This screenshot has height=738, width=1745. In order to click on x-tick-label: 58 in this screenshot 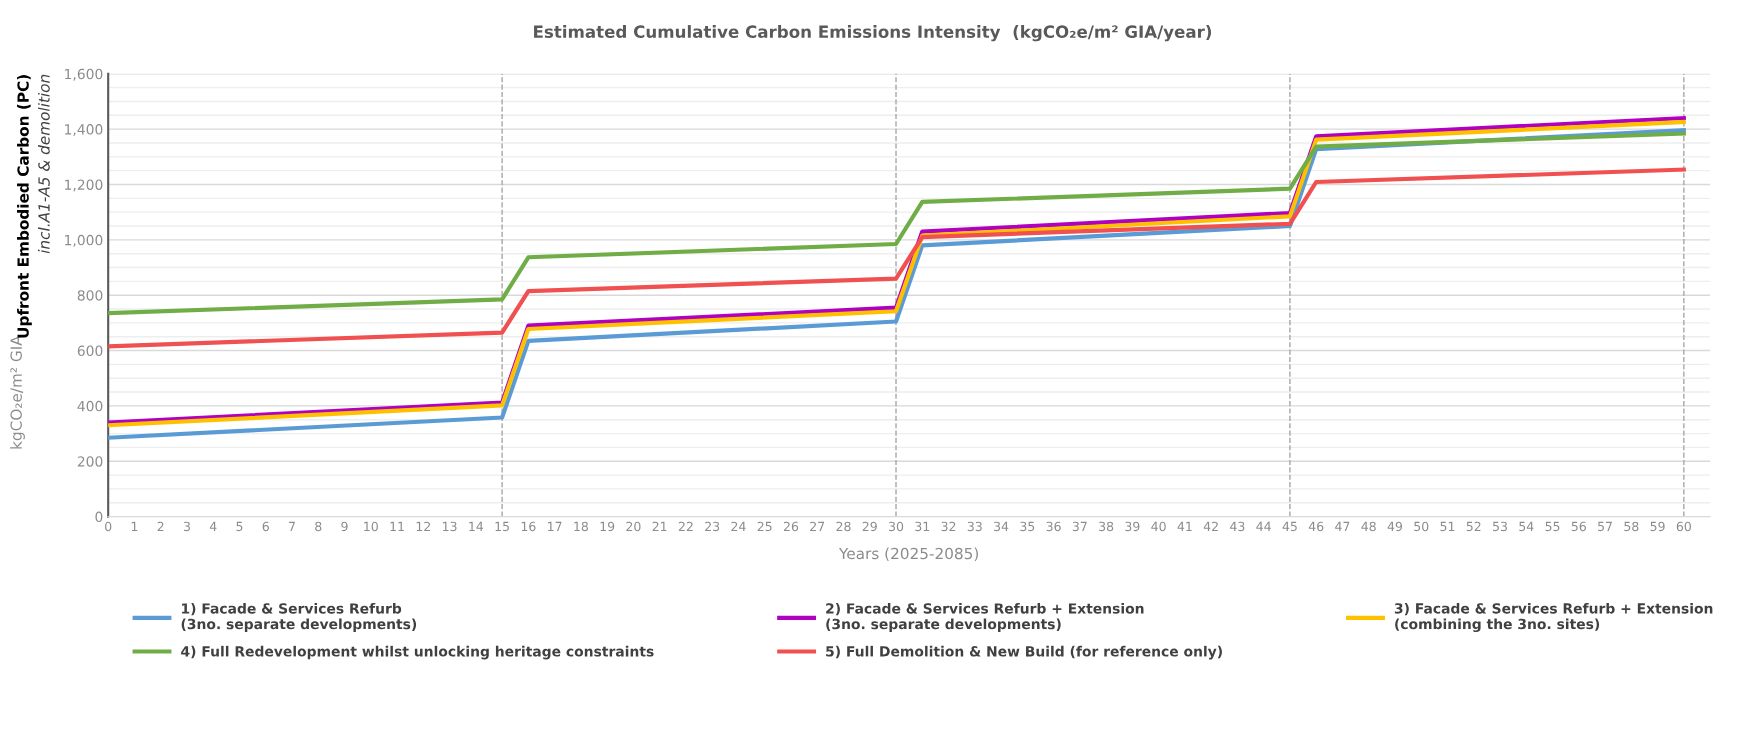, I will do `click(1631, 526)`.